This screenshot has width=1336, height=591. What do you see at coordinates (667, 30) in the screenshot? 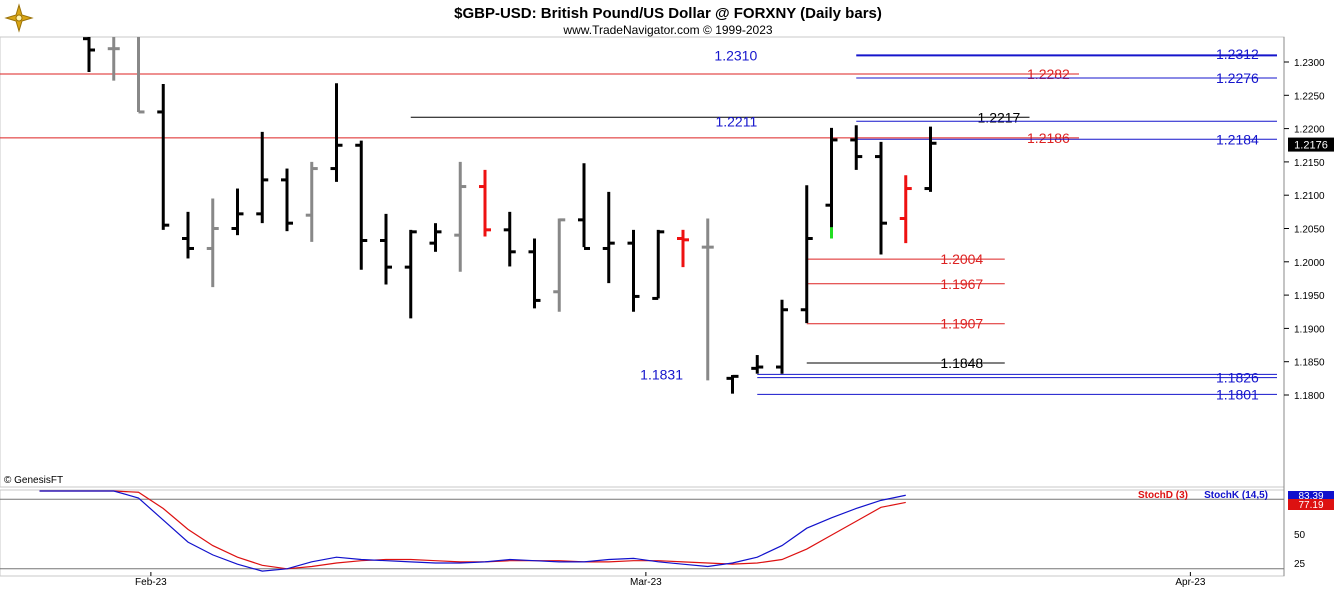
I see `chart-subtitle: www.TradeNavigator.com © 1999-2023` at bounding box center [667, 30].